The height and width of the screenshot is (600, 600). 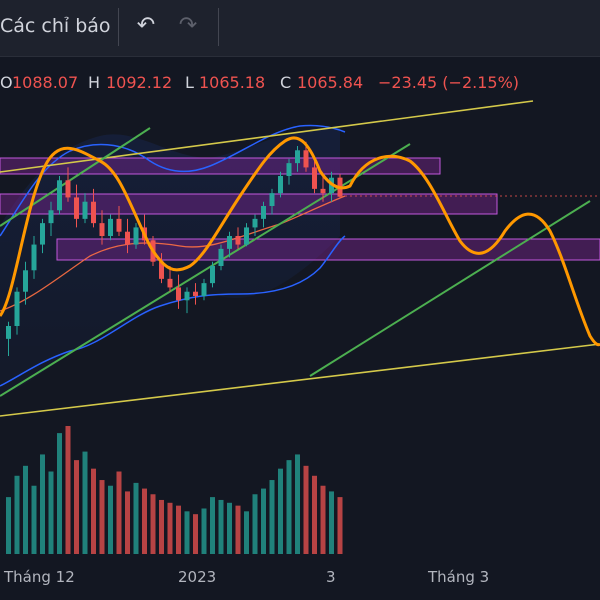 I want to click on x-tick-label: Tháng 12, so click(x=39, y=577).